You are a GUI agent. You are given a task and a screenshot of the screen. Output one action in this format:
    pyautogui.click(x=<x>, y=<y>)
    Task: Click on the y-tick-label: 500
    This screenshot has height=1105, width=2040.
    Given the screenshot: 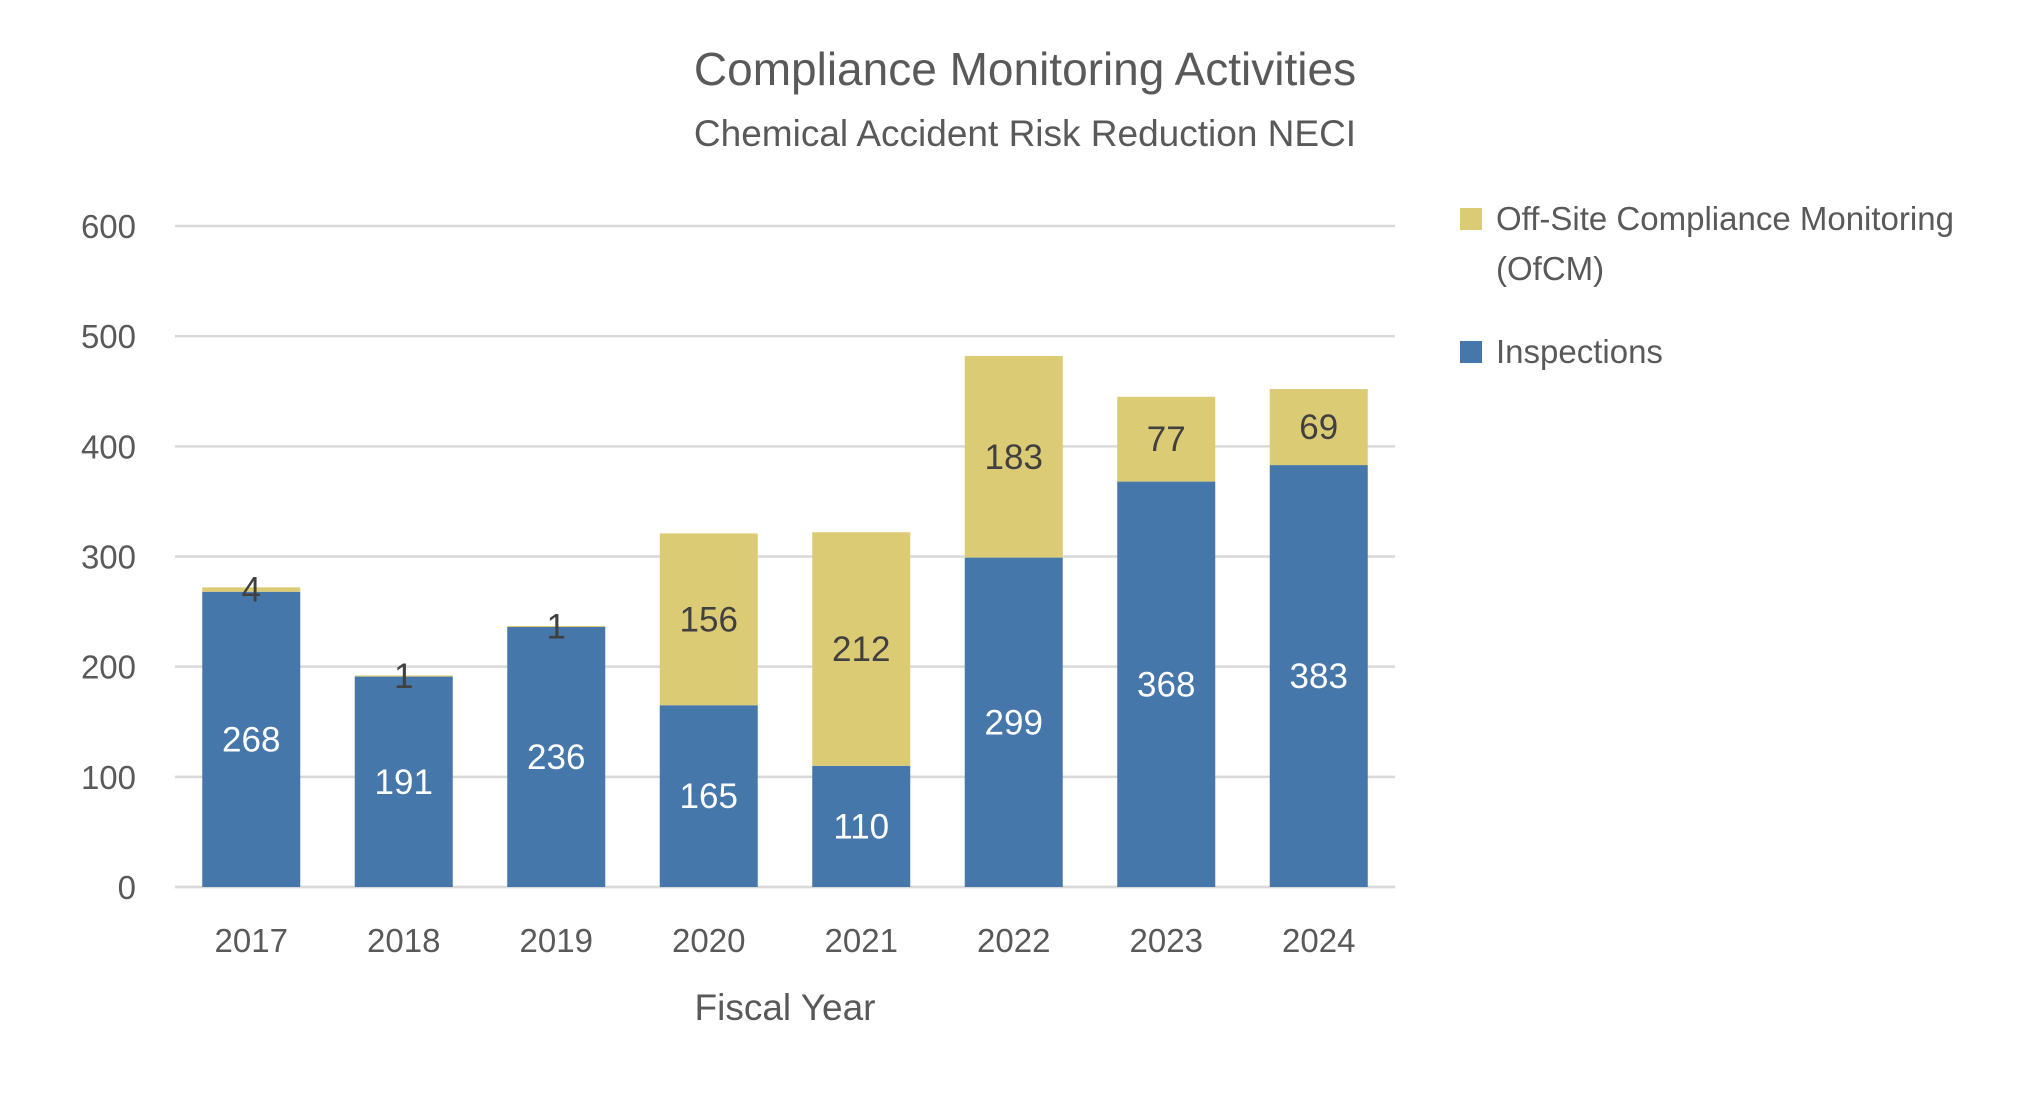 What is the action you would take?
    pyautogui.click(x=108, y=336)
    